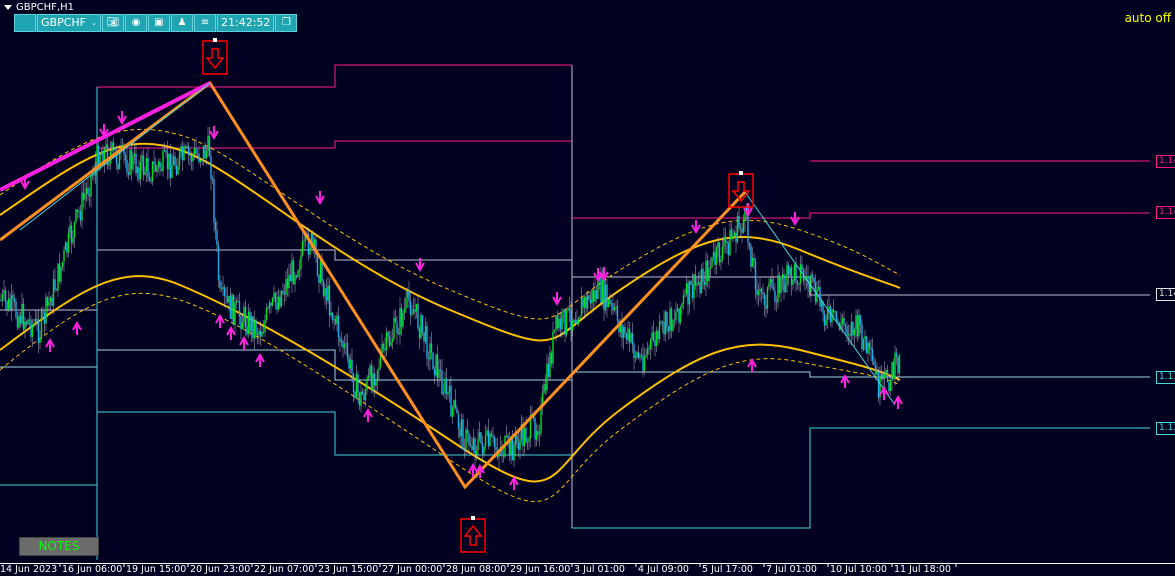  I want to click on time-label: 5 Jul 17:00, so click(727, 569).